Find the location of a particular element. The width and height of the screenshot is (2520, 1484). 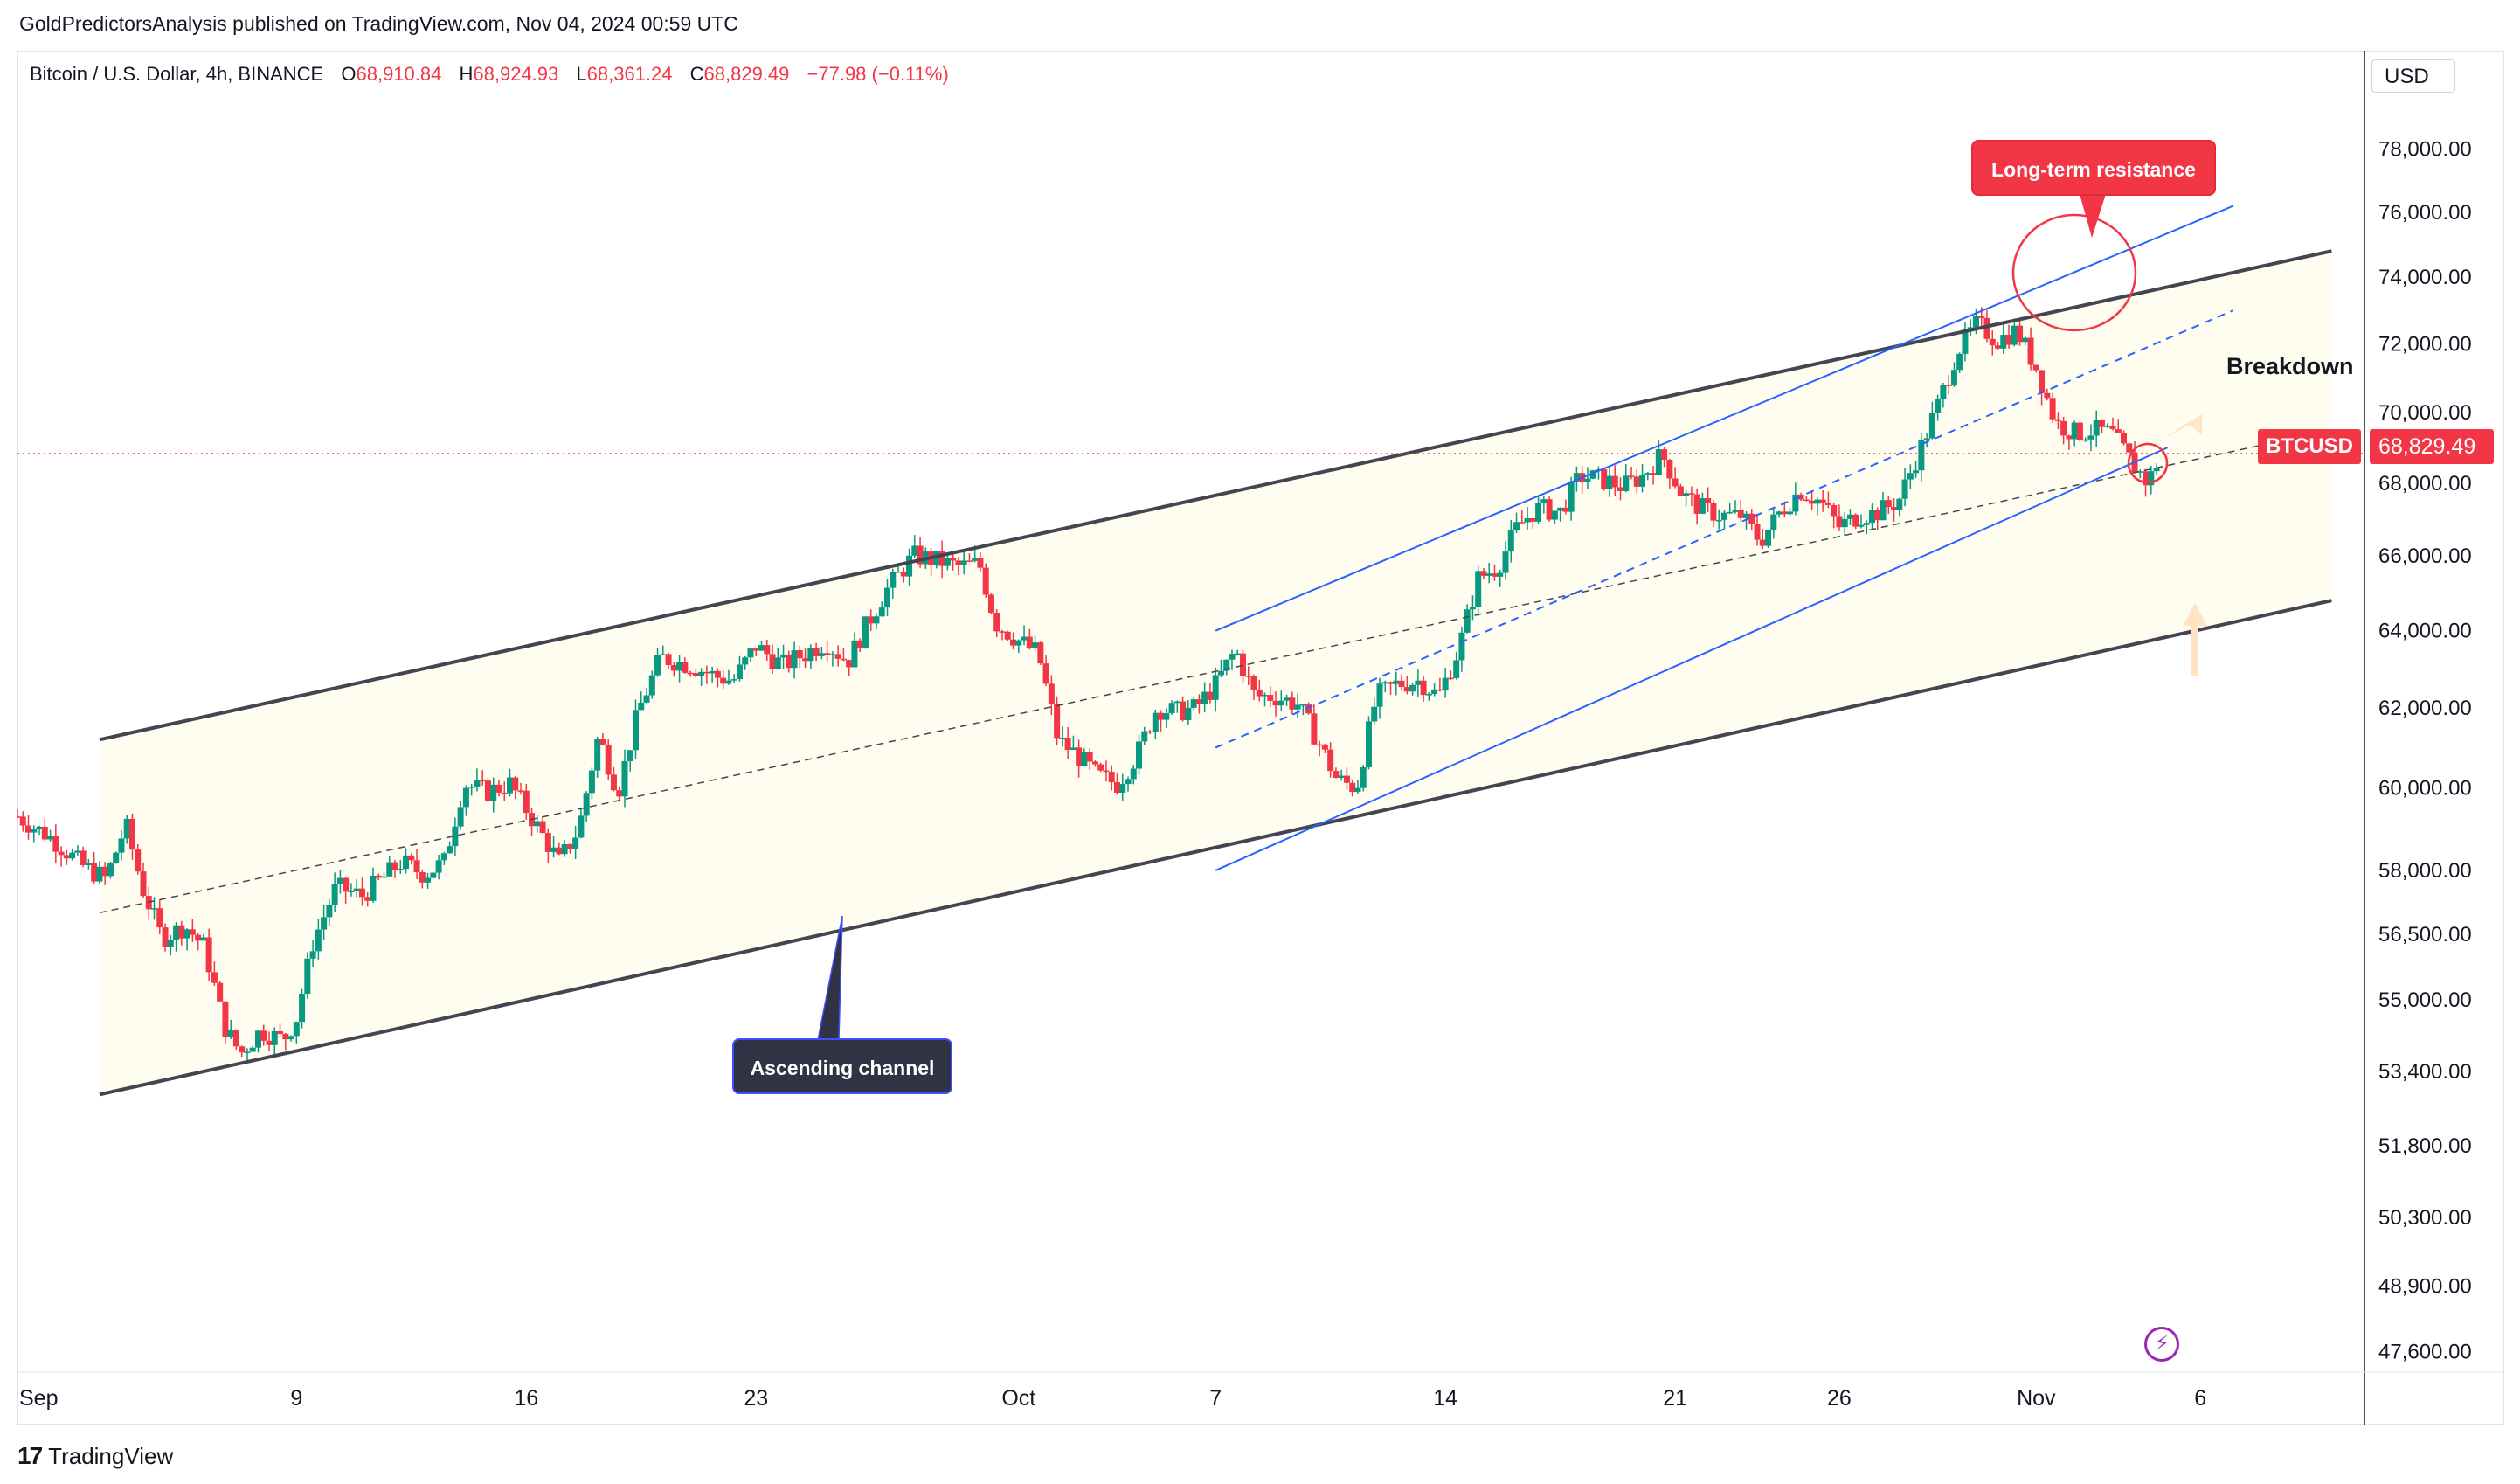

last-price-tag: 68,829.49 is located at coordinates (2432, 446).